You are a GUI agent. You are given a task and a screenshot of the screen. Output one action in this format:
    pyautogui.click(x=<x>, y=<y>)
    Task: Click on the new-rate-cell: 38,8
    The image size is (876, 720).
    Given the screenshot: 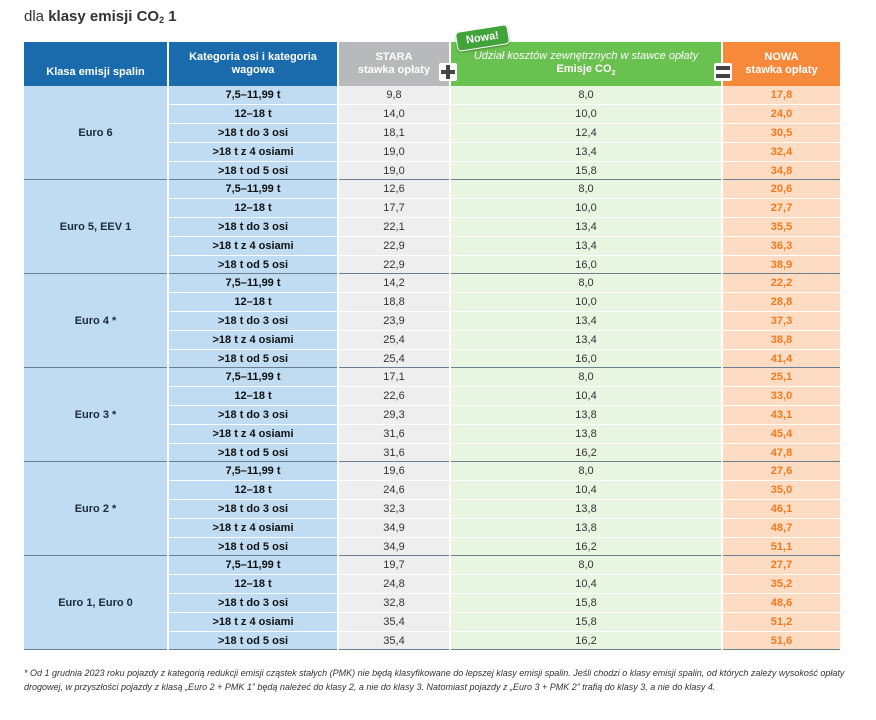 What is the action you would take?
    pyautogui.click(x=780, y=340)
    